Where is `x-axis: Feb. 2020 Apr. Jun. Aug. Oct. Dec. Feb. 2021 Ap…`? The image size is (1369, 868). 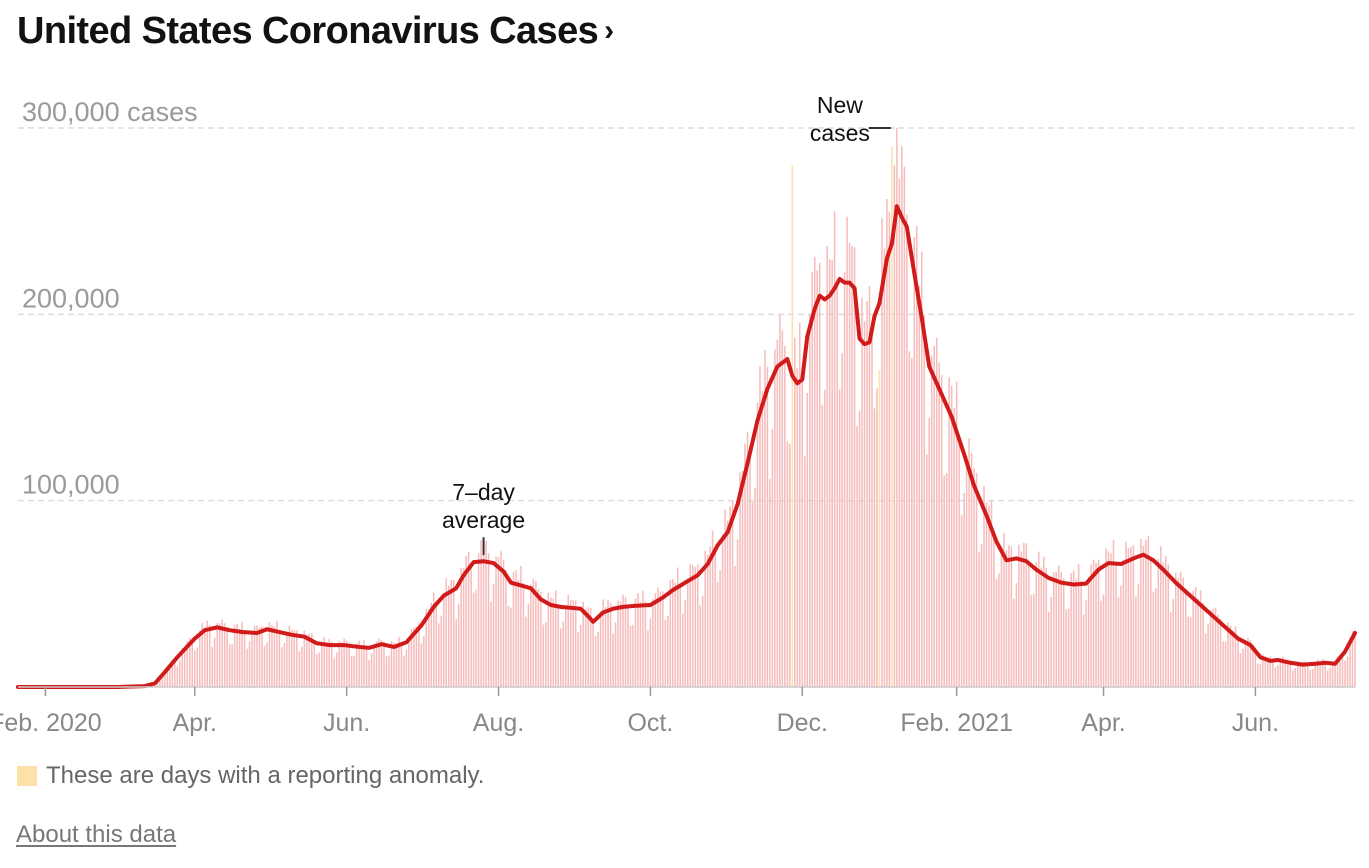 x-axis: Feb. 2020 Apr. Jun. Aug. Oct. Dec. Feb. 2021 Ap… is located at coordinates (677, 711).